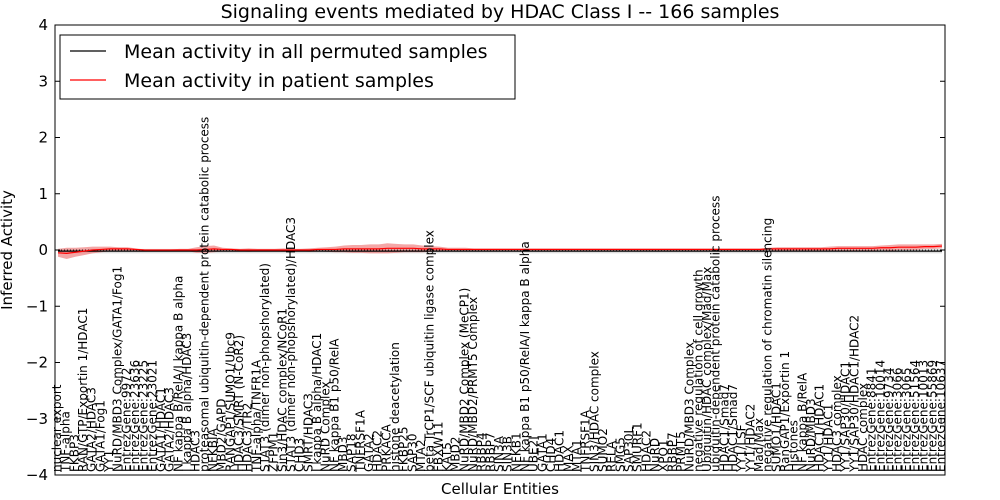  I want to click on category-label: SAP30, so click(412, 452).